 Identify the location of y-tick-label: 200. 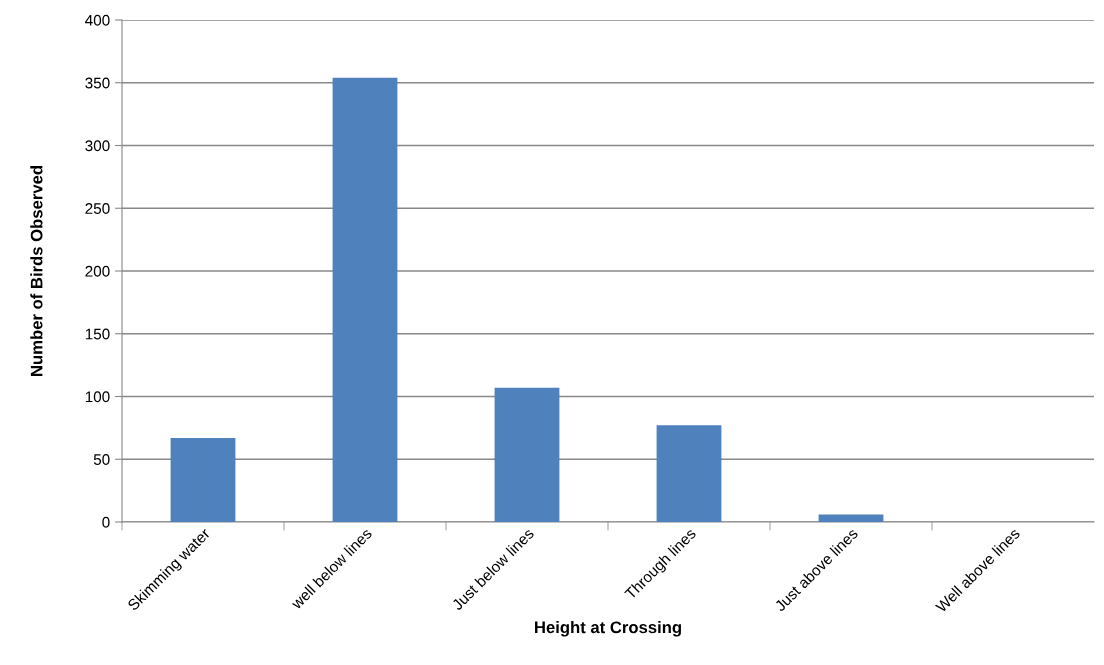
(97, 271).